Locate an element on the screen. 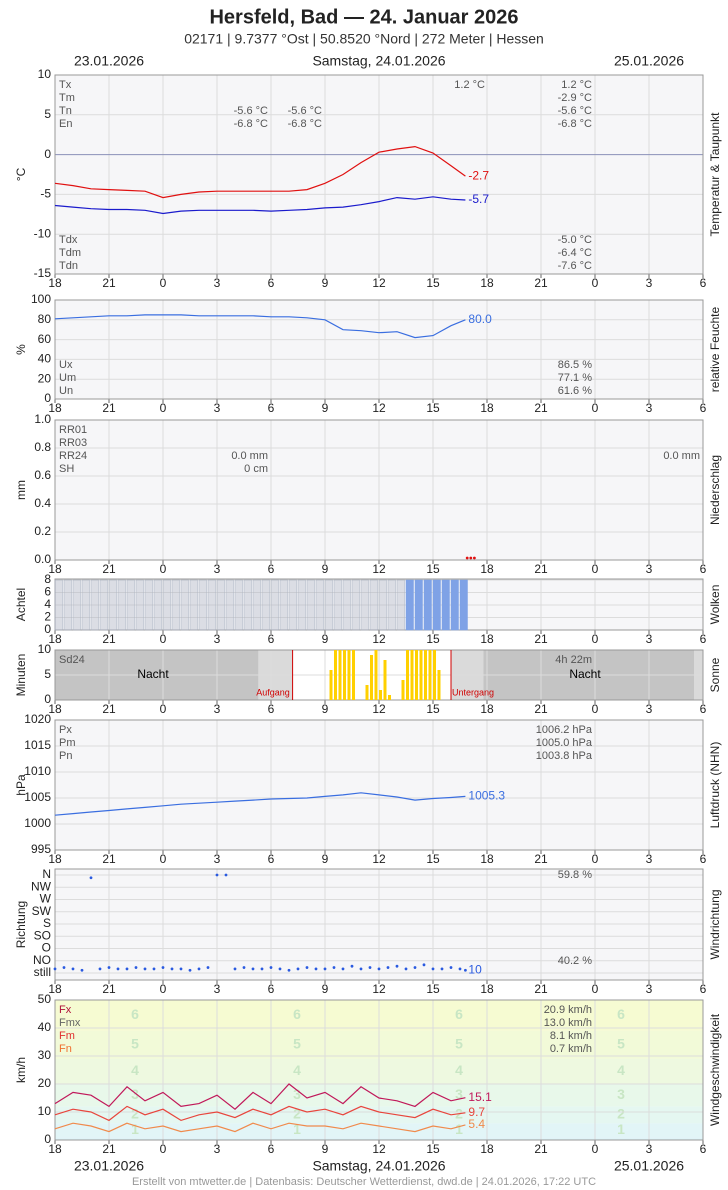 This screenshot has width=728, height=1190. y-axis-label: Minuten is located at coordinates (21, 675).